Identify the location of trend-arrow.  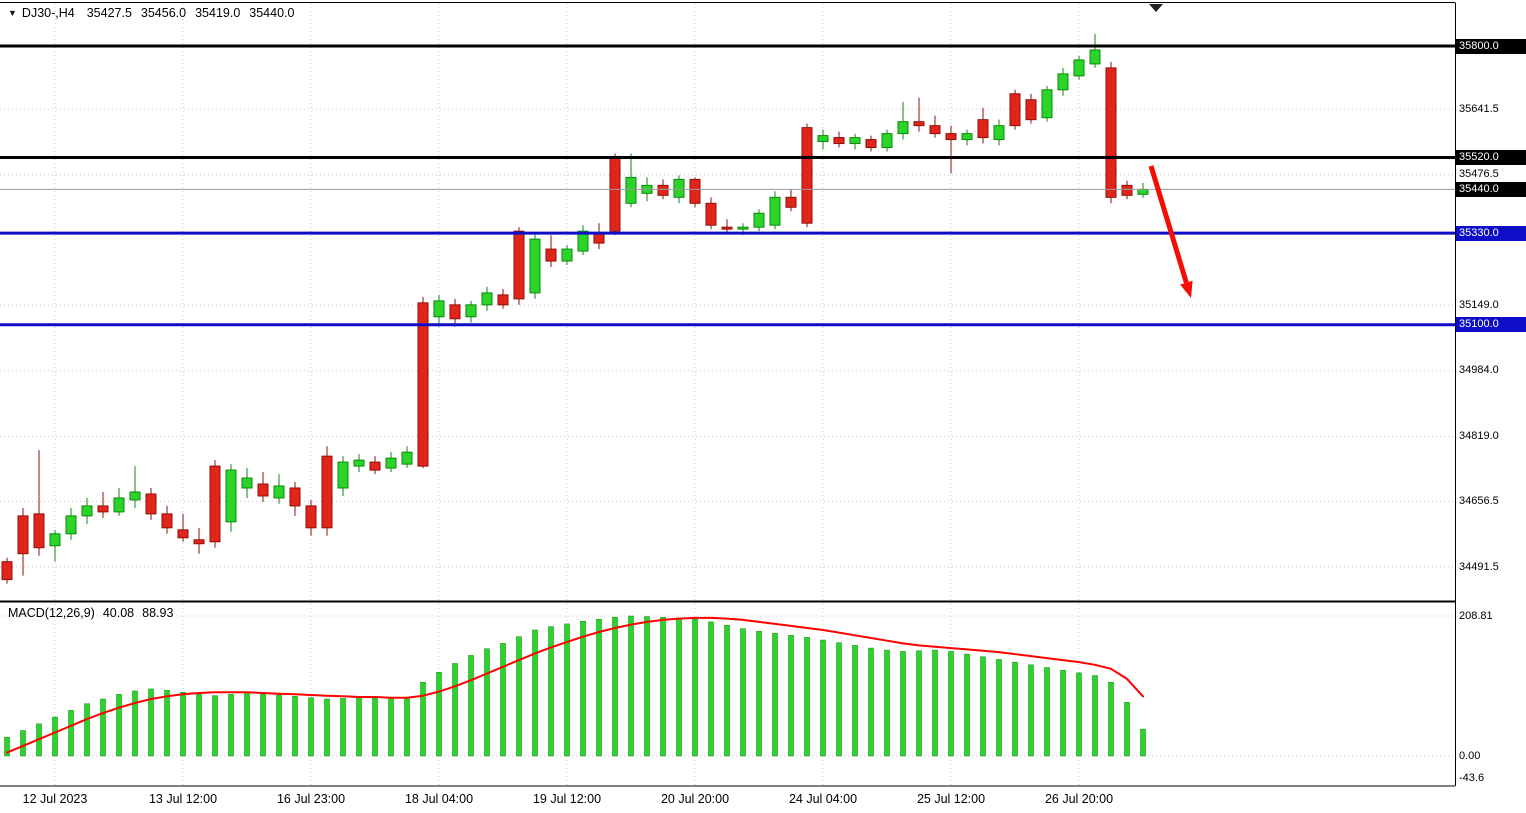
(1168, 224).